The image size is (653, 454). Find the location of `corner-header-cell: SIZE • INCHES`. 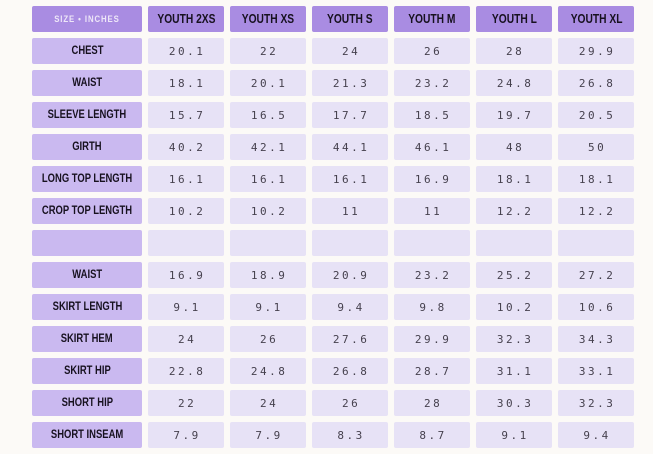

corner-header-cell: SIZE • INCHES is located at coordinates (87, 19).